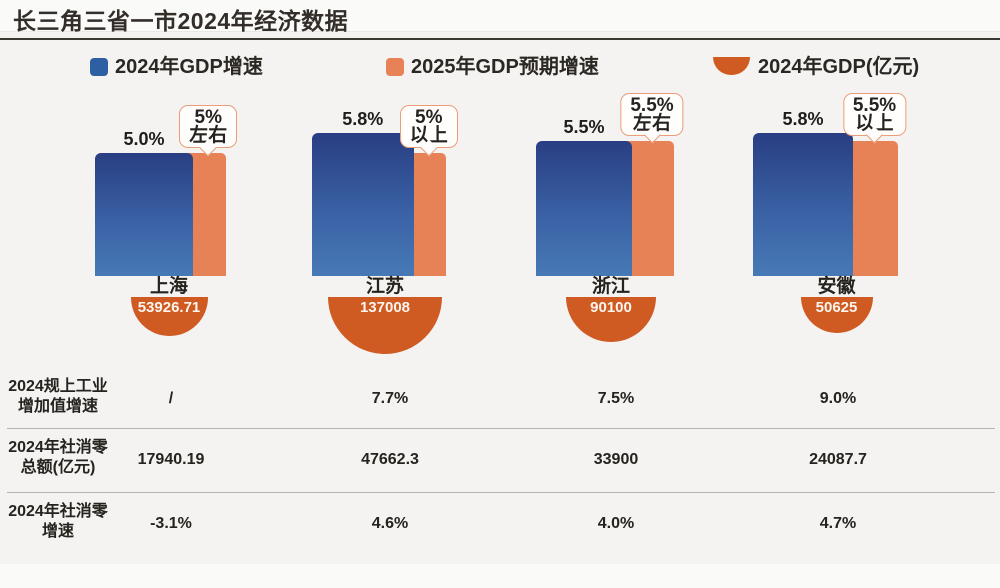 The height and width of the screenshot is (588, 1000). What do you see at coordinates (390, 398) in the screenshot?
I see `table-value: 7.7%` at bounding box center [390, 398].